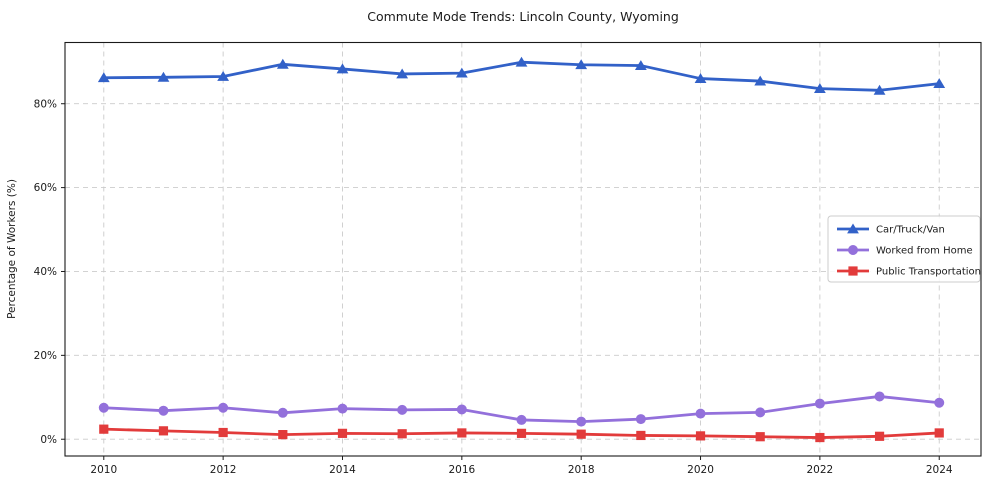  I want to click on legend-box, so click(904, 249).